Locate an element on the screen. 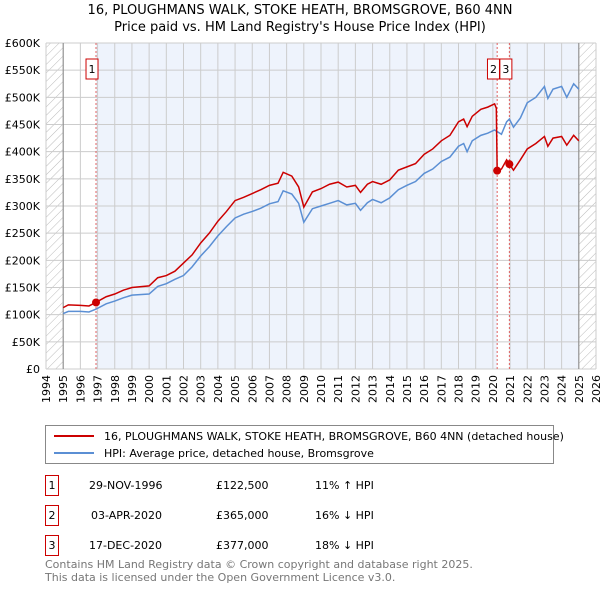  x-tick-label: 2013 is located at coordinates (373, 389).